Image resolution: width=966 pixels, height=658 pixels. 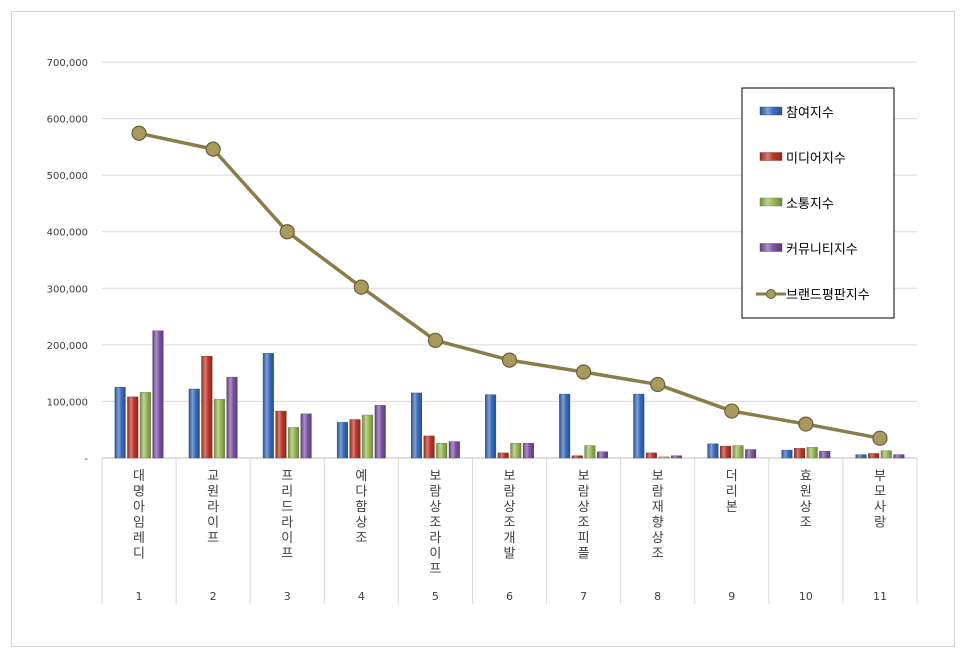 I want to click on y-tick-label: 100,000, so click(x=67, y=402).